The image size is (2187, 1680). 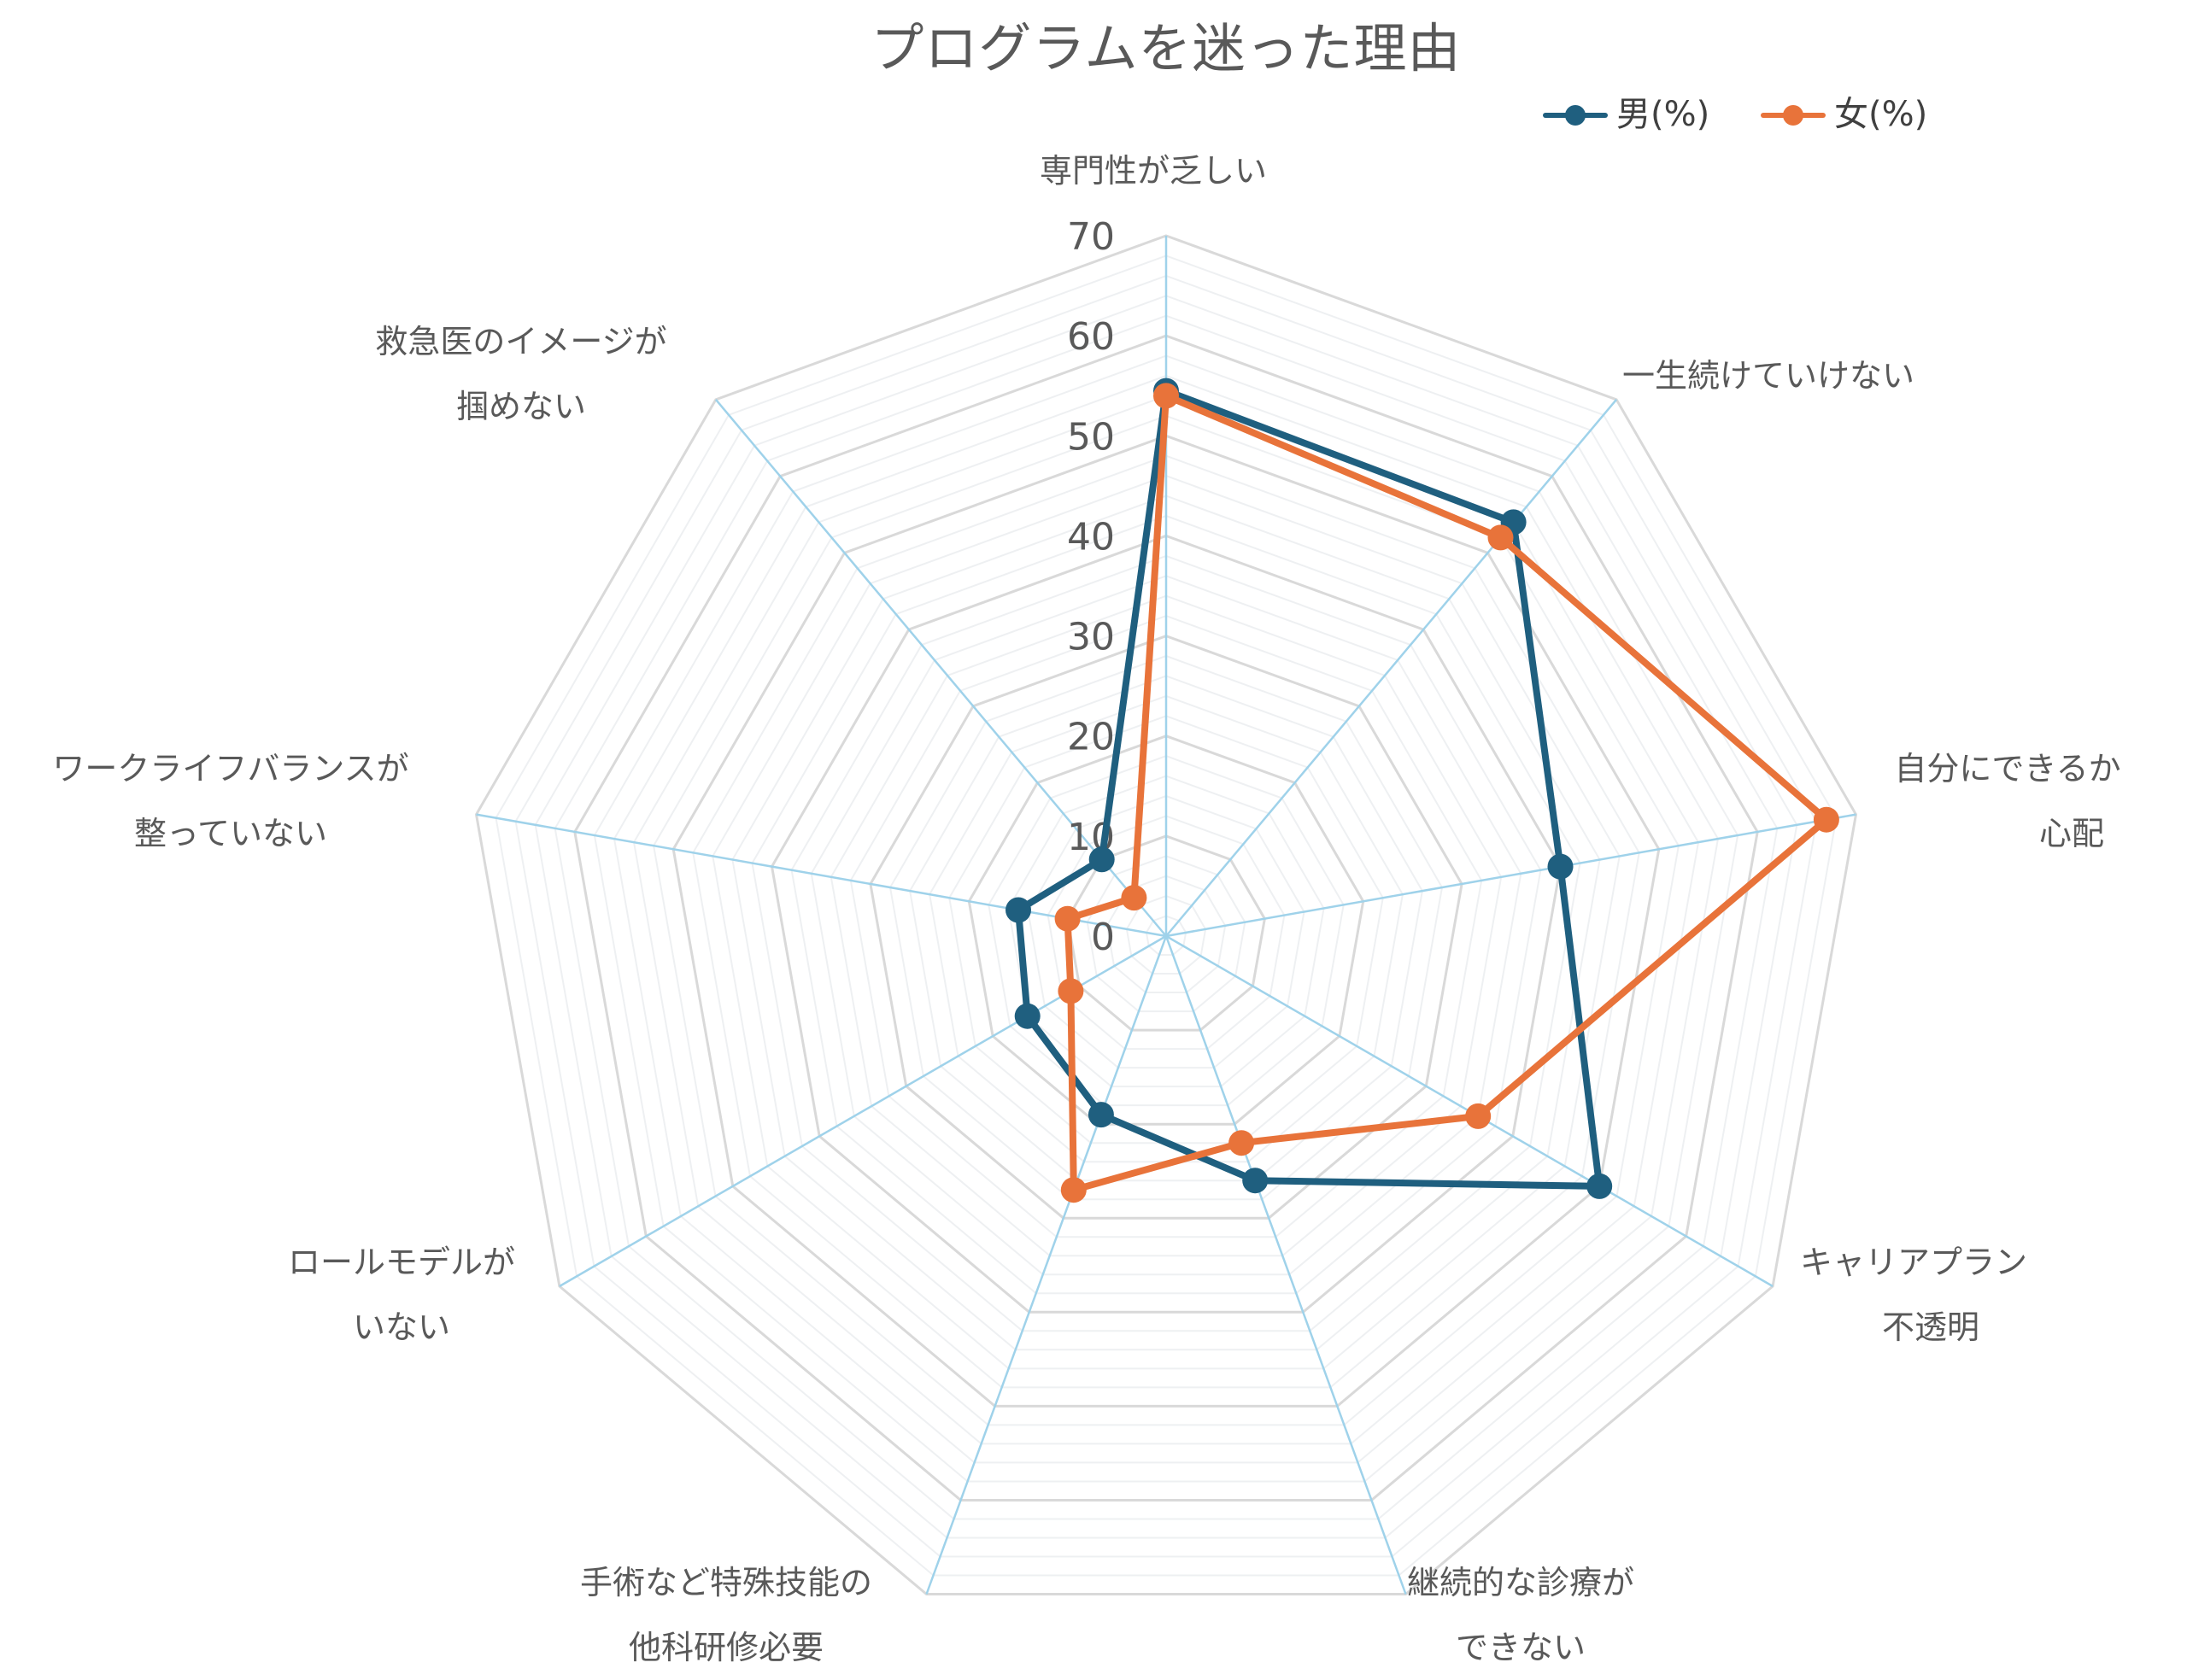 I want to click on tick-label: 30, so click(x=1091, y=637).